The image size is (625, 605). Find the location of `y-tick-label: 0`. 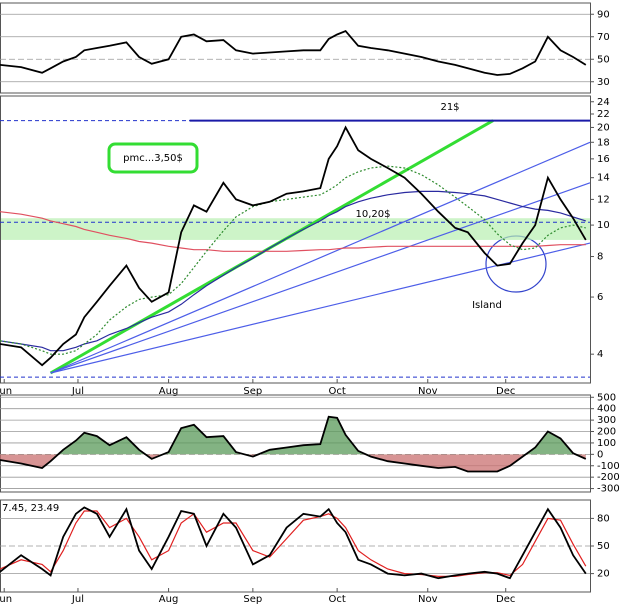

y-tick-label: 0 is located at coordinates (600, 454).